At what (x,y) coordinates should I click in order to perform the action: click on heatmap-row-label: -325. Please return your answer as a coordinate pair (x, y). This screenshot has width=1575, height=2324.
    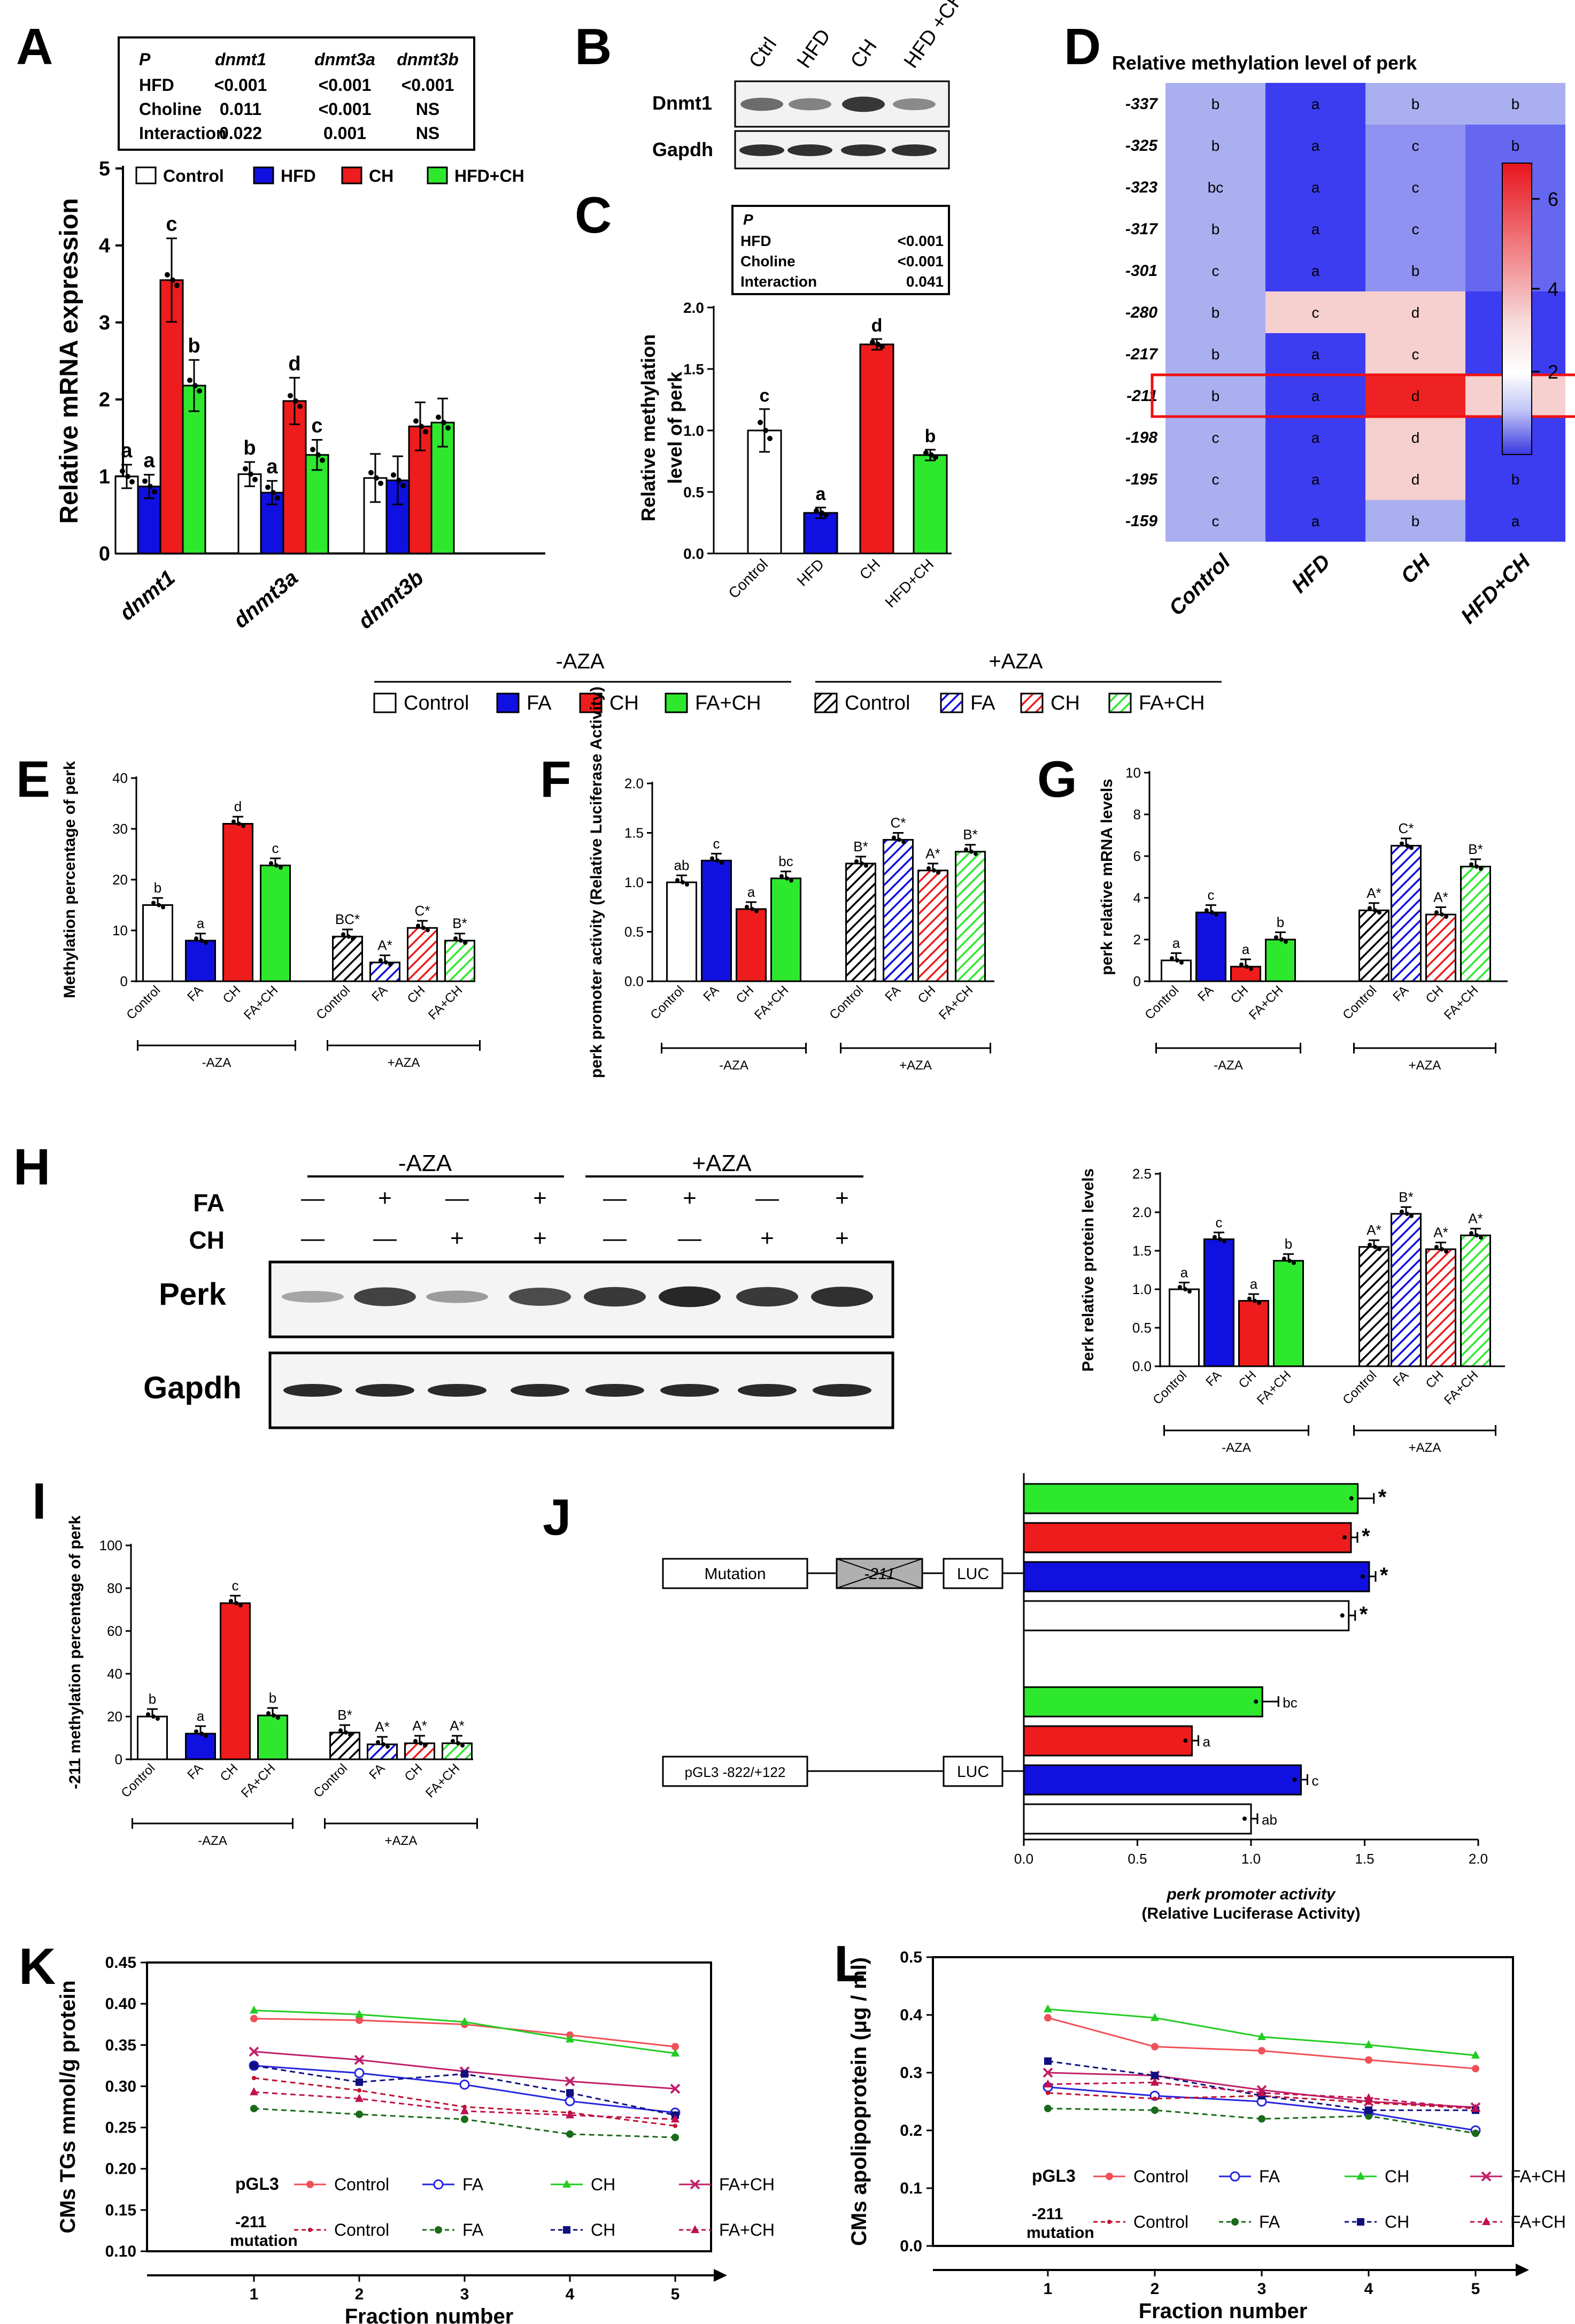
    Looking at the image, I should click on (1141, 146).